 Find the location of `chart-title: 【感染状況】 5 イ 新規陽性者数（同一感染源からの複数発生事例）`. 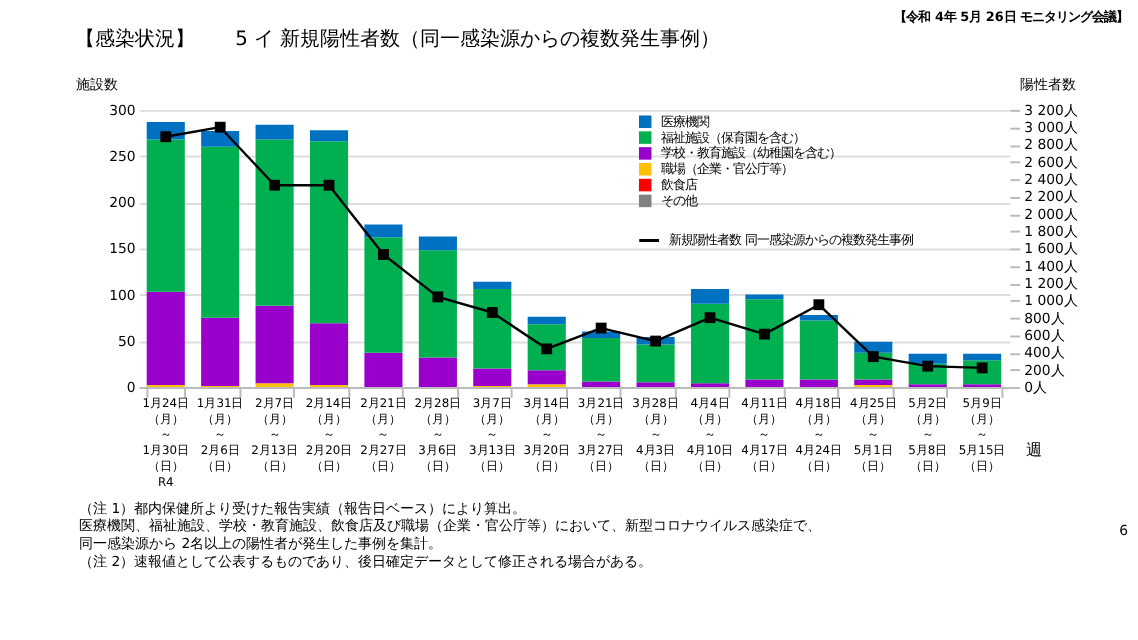

chart-title: 【感染状況】 5 イ 新規陽性者数（同一感染源からの複数発生事例） is located at coordinates (398, 38).